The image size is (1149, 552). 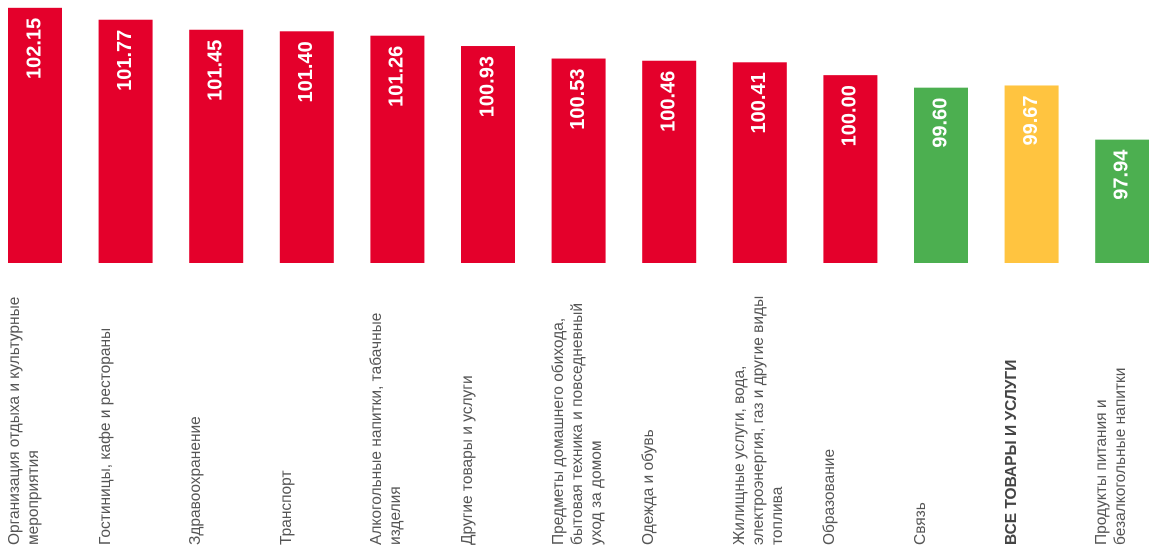 I want to click on value-label: 100.93, so click(x=487, y=86).